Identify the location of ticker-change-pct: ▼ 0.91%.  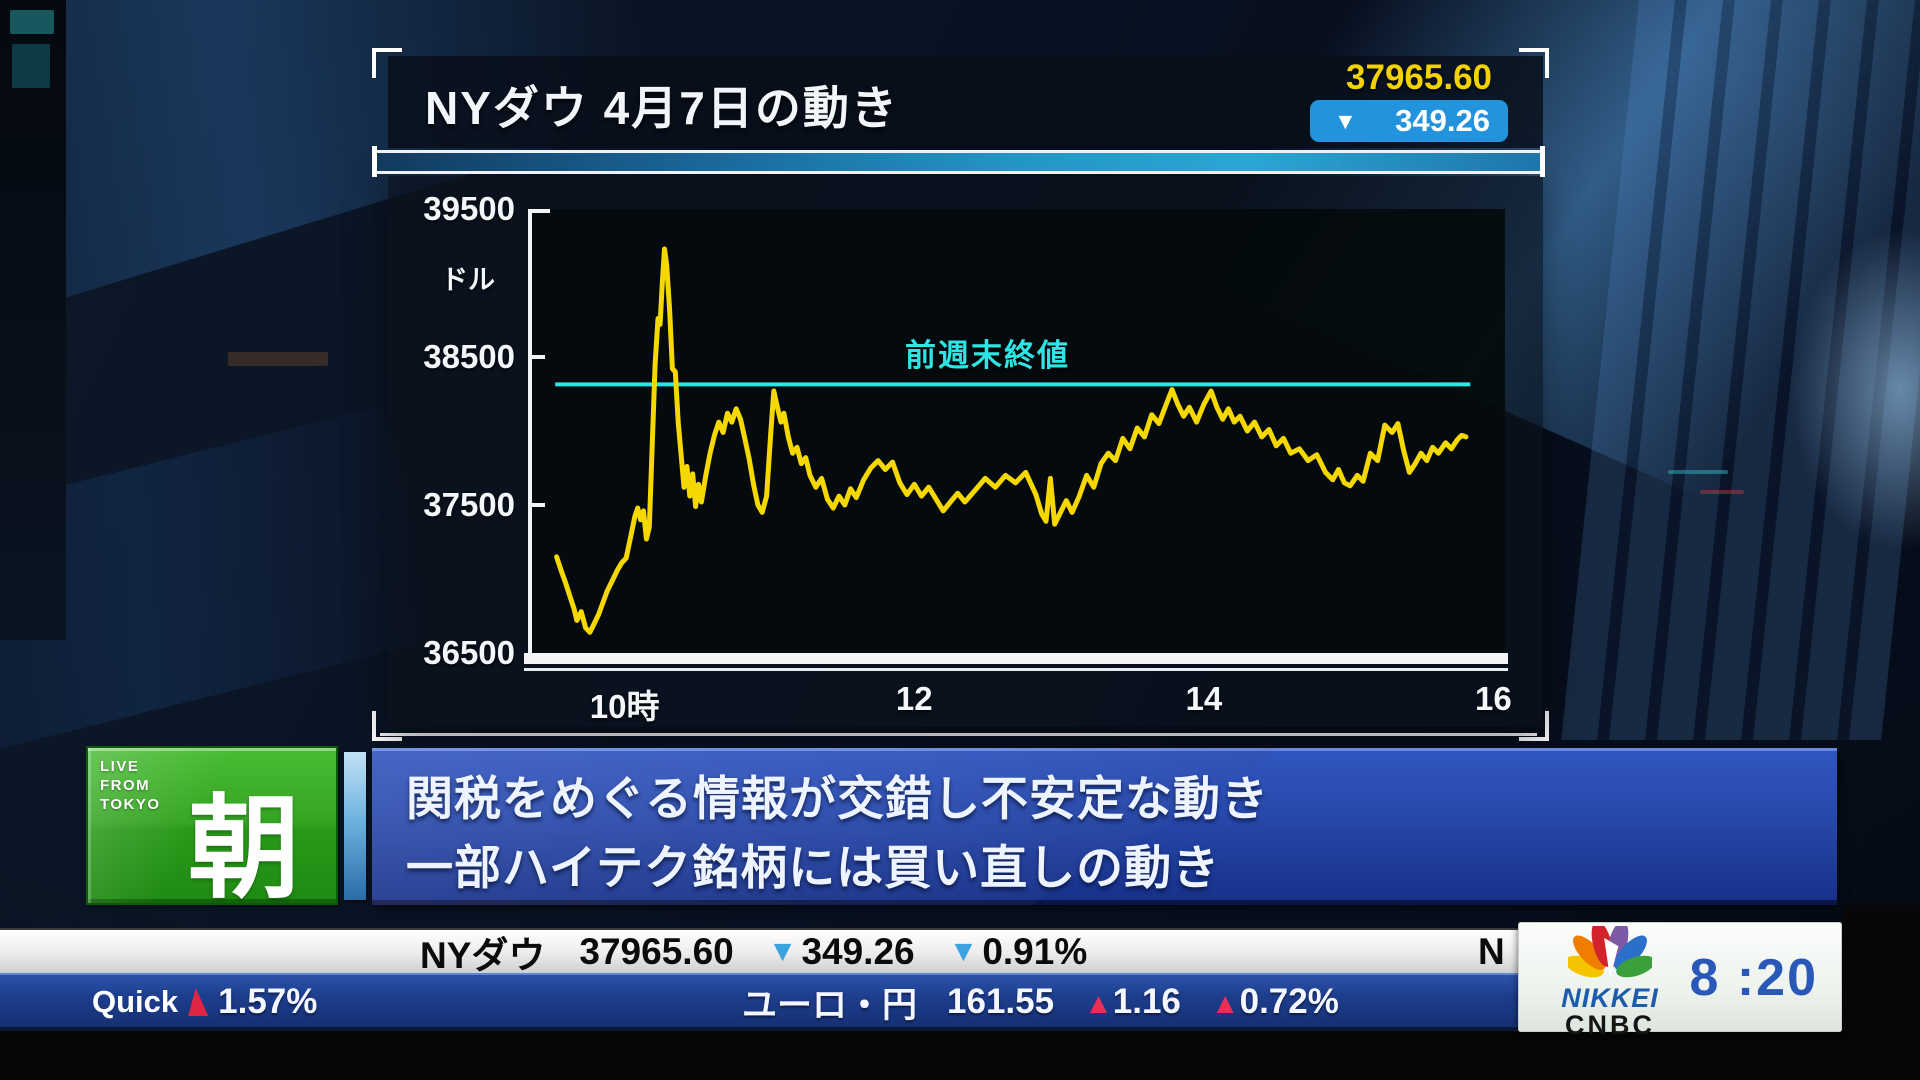
(1018, 951).